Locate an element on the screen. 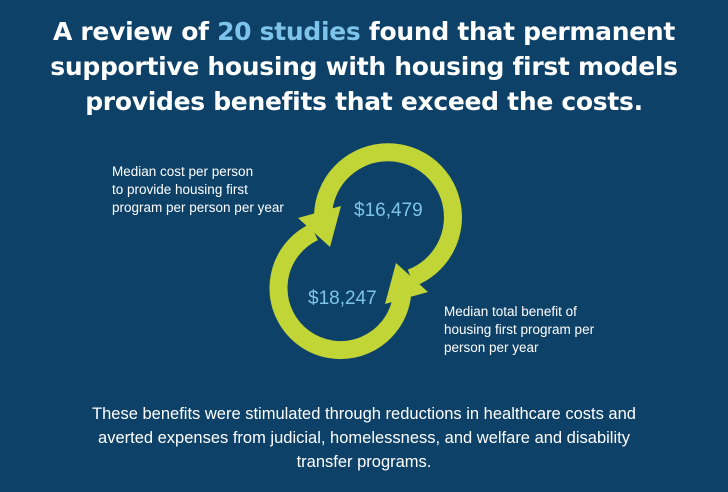 The image size is (728, 492). headline-highlight: 20 studies is located at coordinates (289, 31).